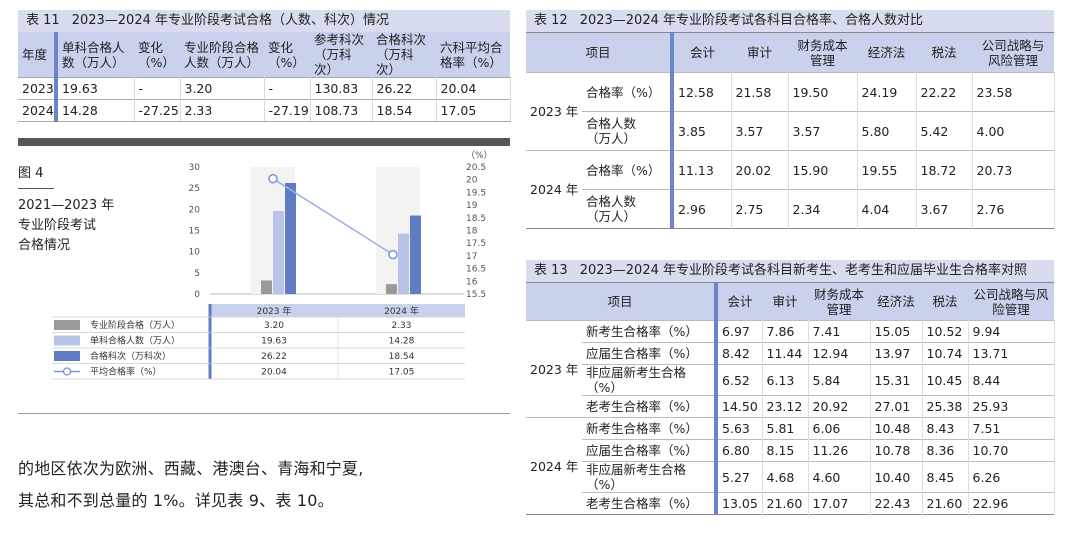 Image resolution: width=1080 pixels, height=541 pixels. Describe the element at coordinates (1011, 380) in the screenshot. I see `table-cell: 8.44` at that location.